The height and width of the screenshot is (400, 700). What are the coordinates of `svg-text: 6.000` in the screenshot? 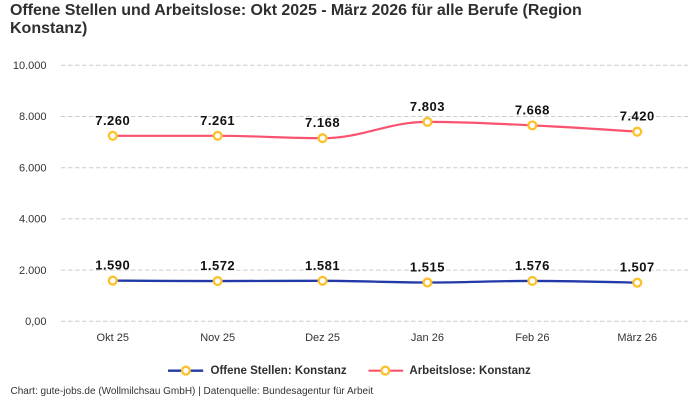 It's located at (33, 168).